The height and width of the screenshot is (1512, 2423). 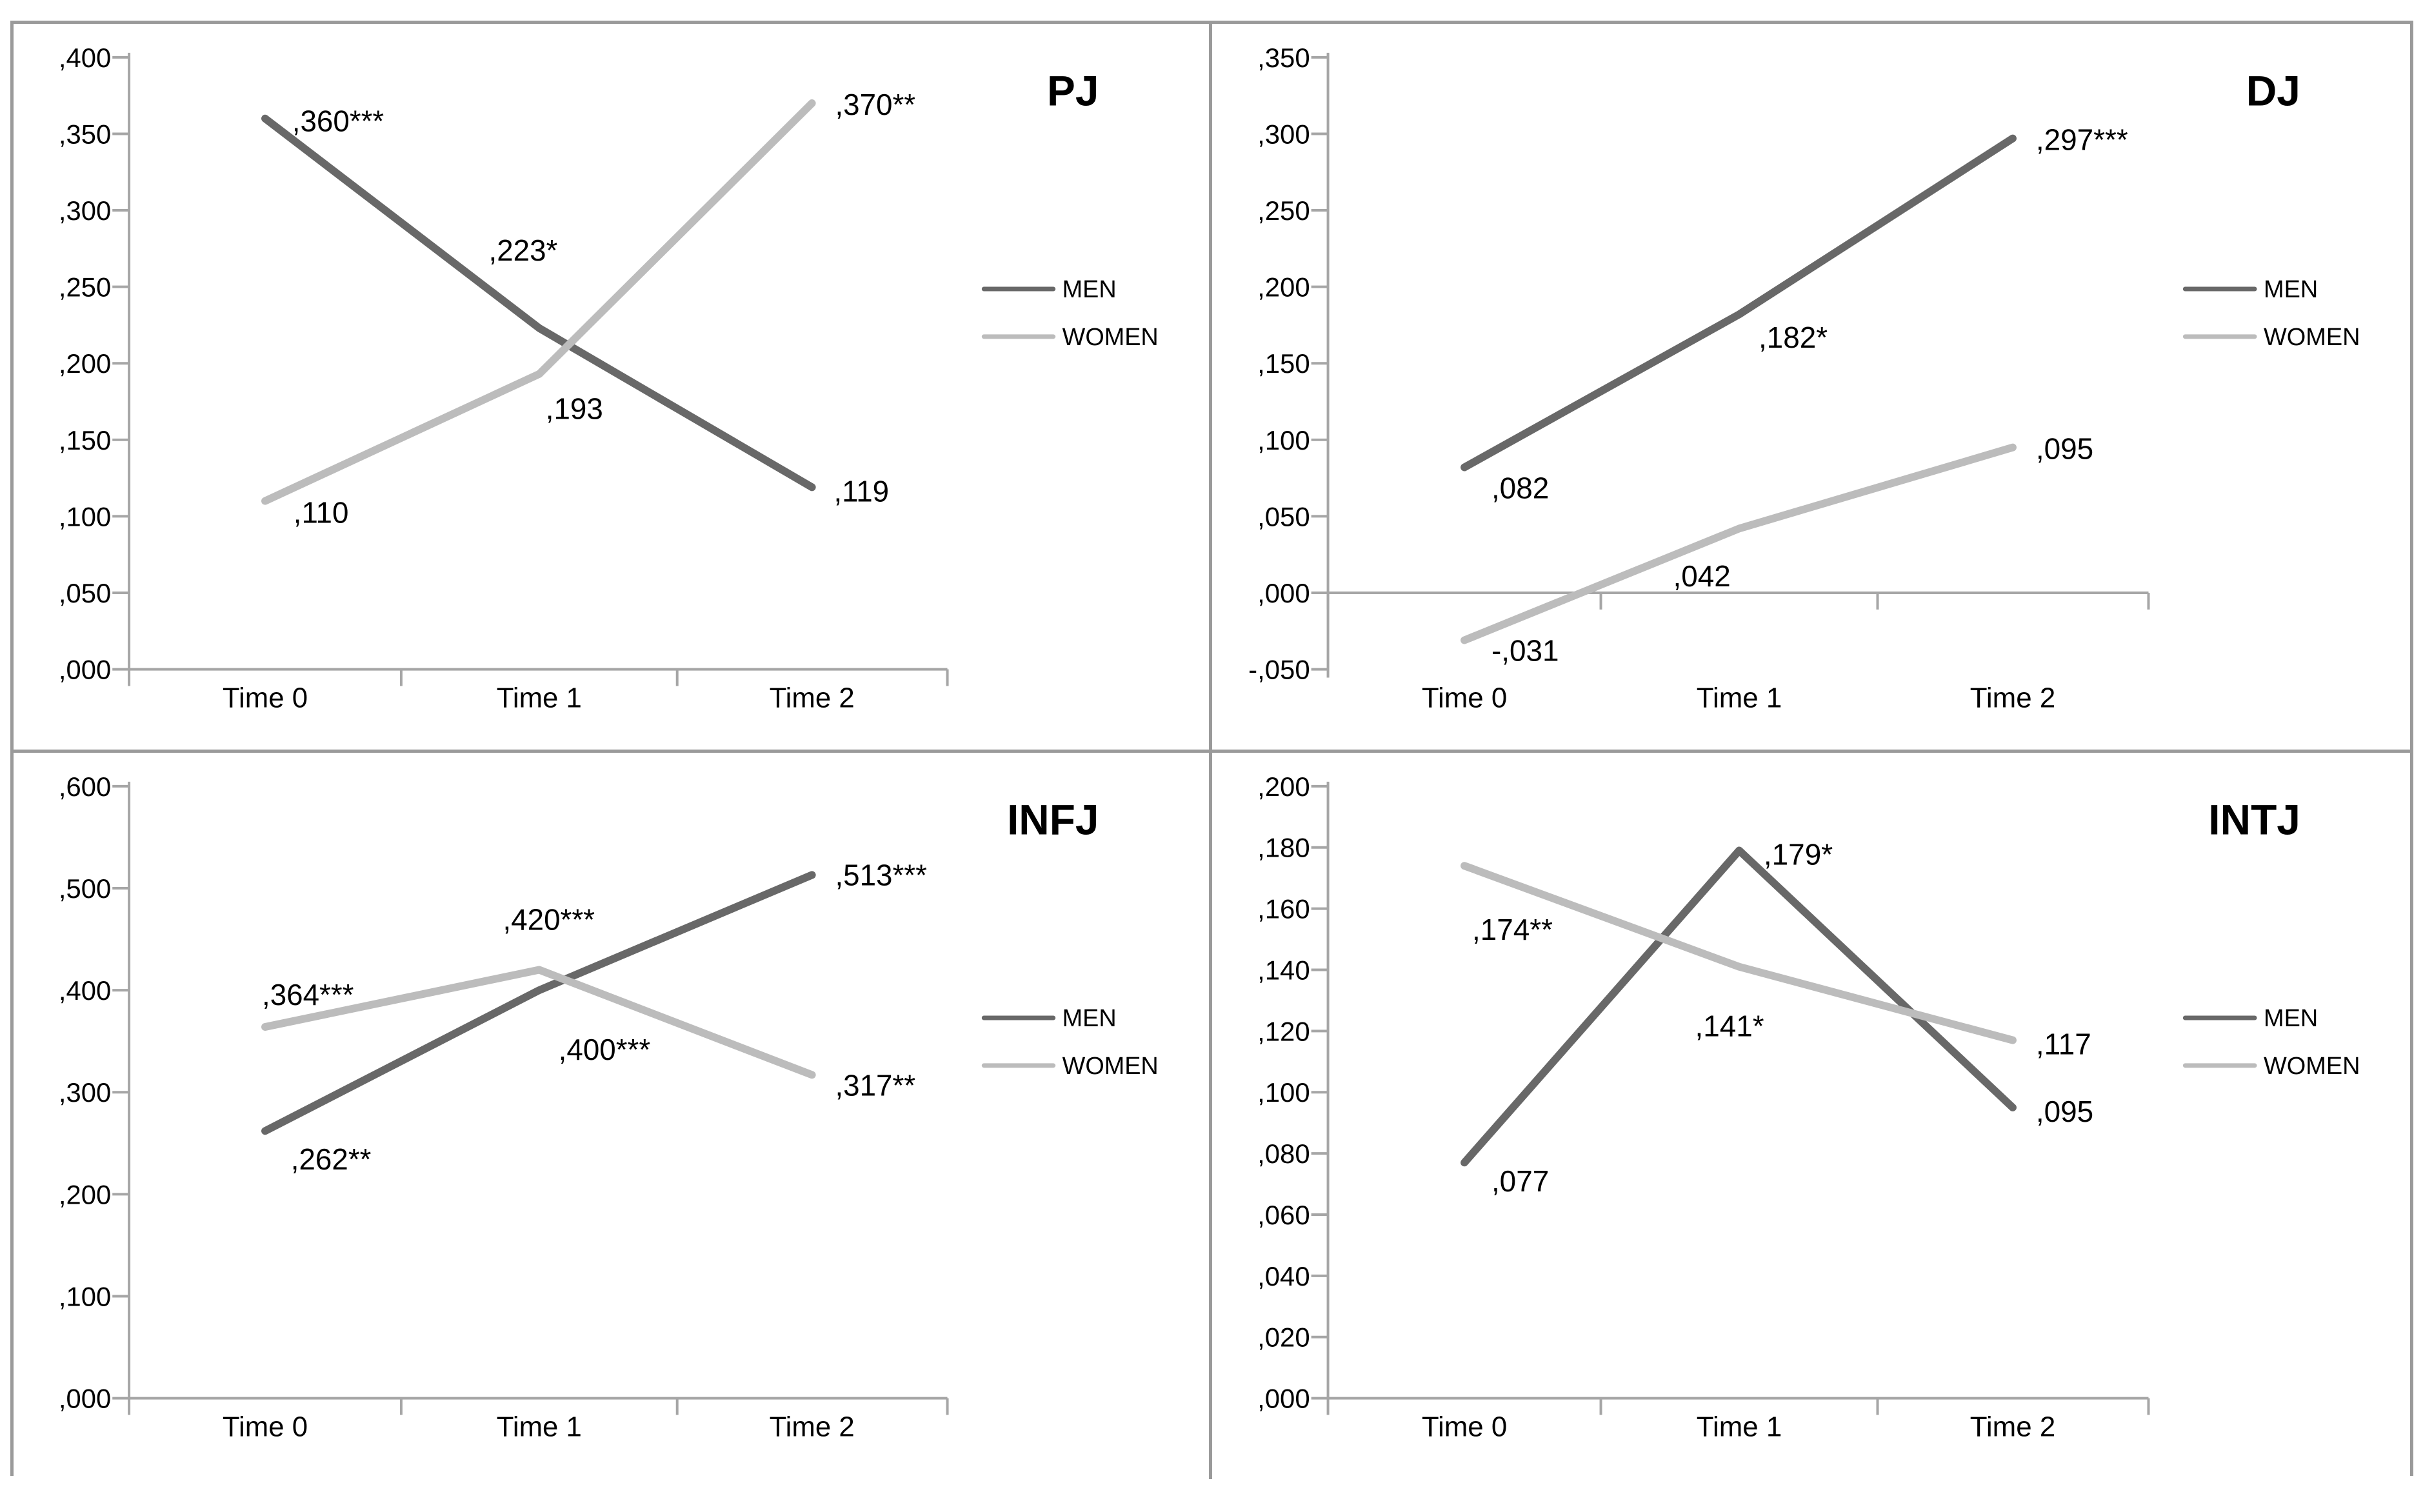 What do you see at coordinates (1283, 848) in the screenshot?
I see `y-tick-label: ,180` at bounding box center [1283, 848].